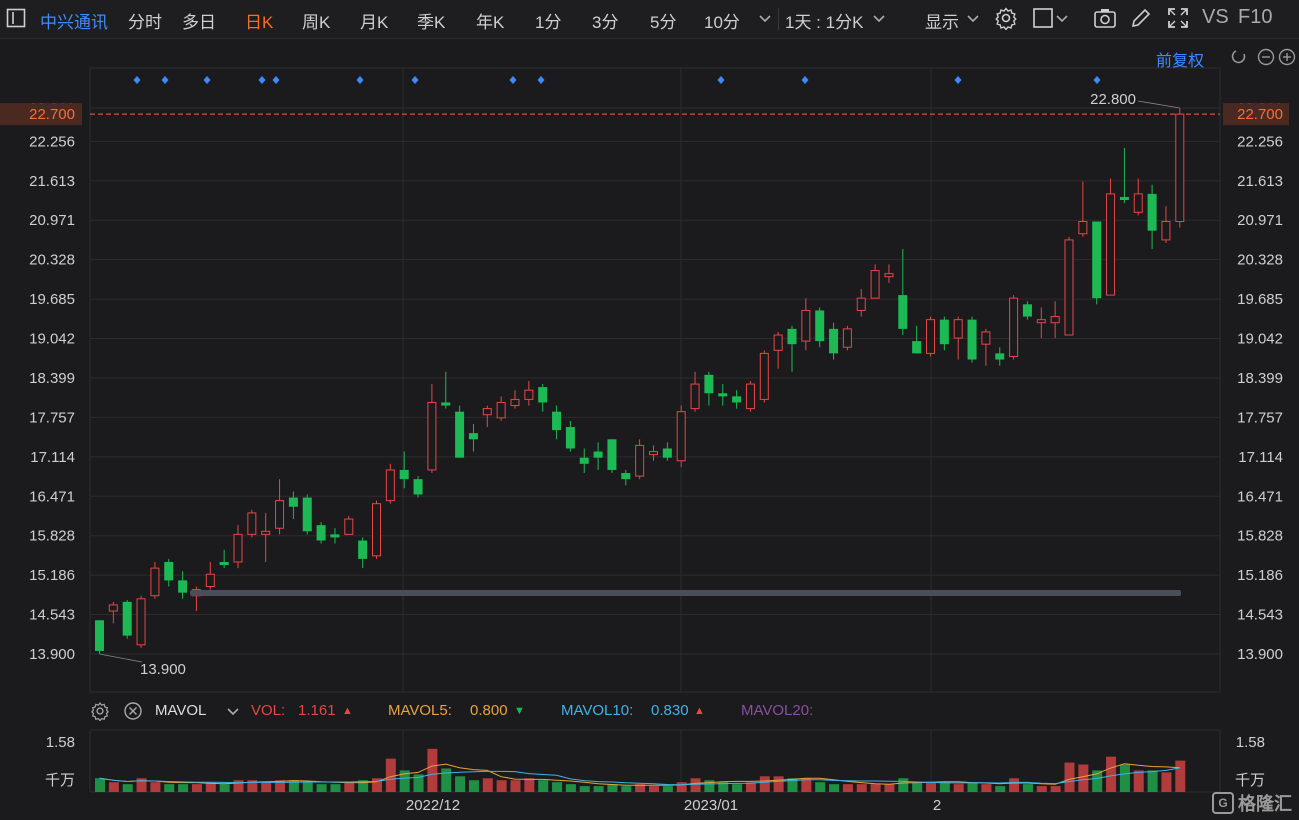 This screenshot has height=820, width=1299. Describe the element at coordinates (722, 22) in the screenshot. I see `tab-10min: 10分` at that location.